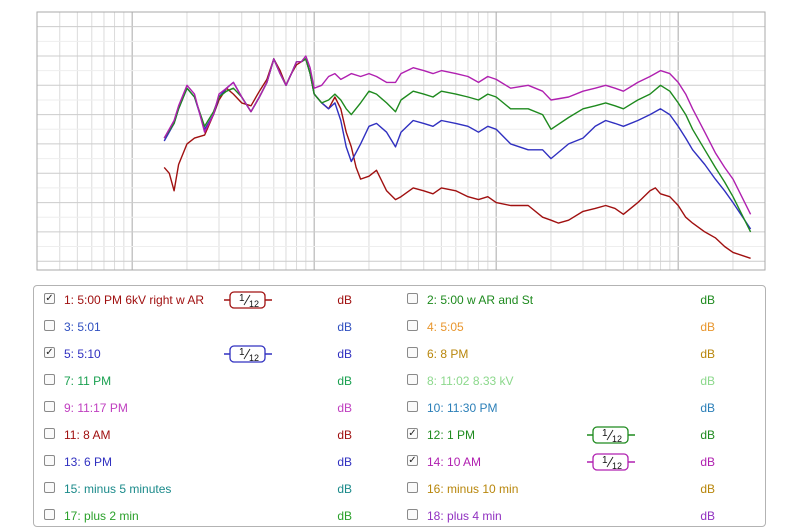 The width and height of the screenshot is (800, 531). What do you see at coordinates (203, 327) in the screenshot?
I see `legend-item: 3: 5:01 dB` at bounding box center [203, 327].